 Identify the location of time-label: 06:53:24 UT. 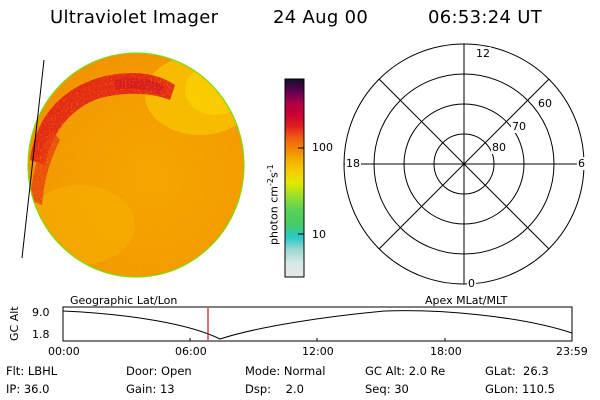
(485, 17).